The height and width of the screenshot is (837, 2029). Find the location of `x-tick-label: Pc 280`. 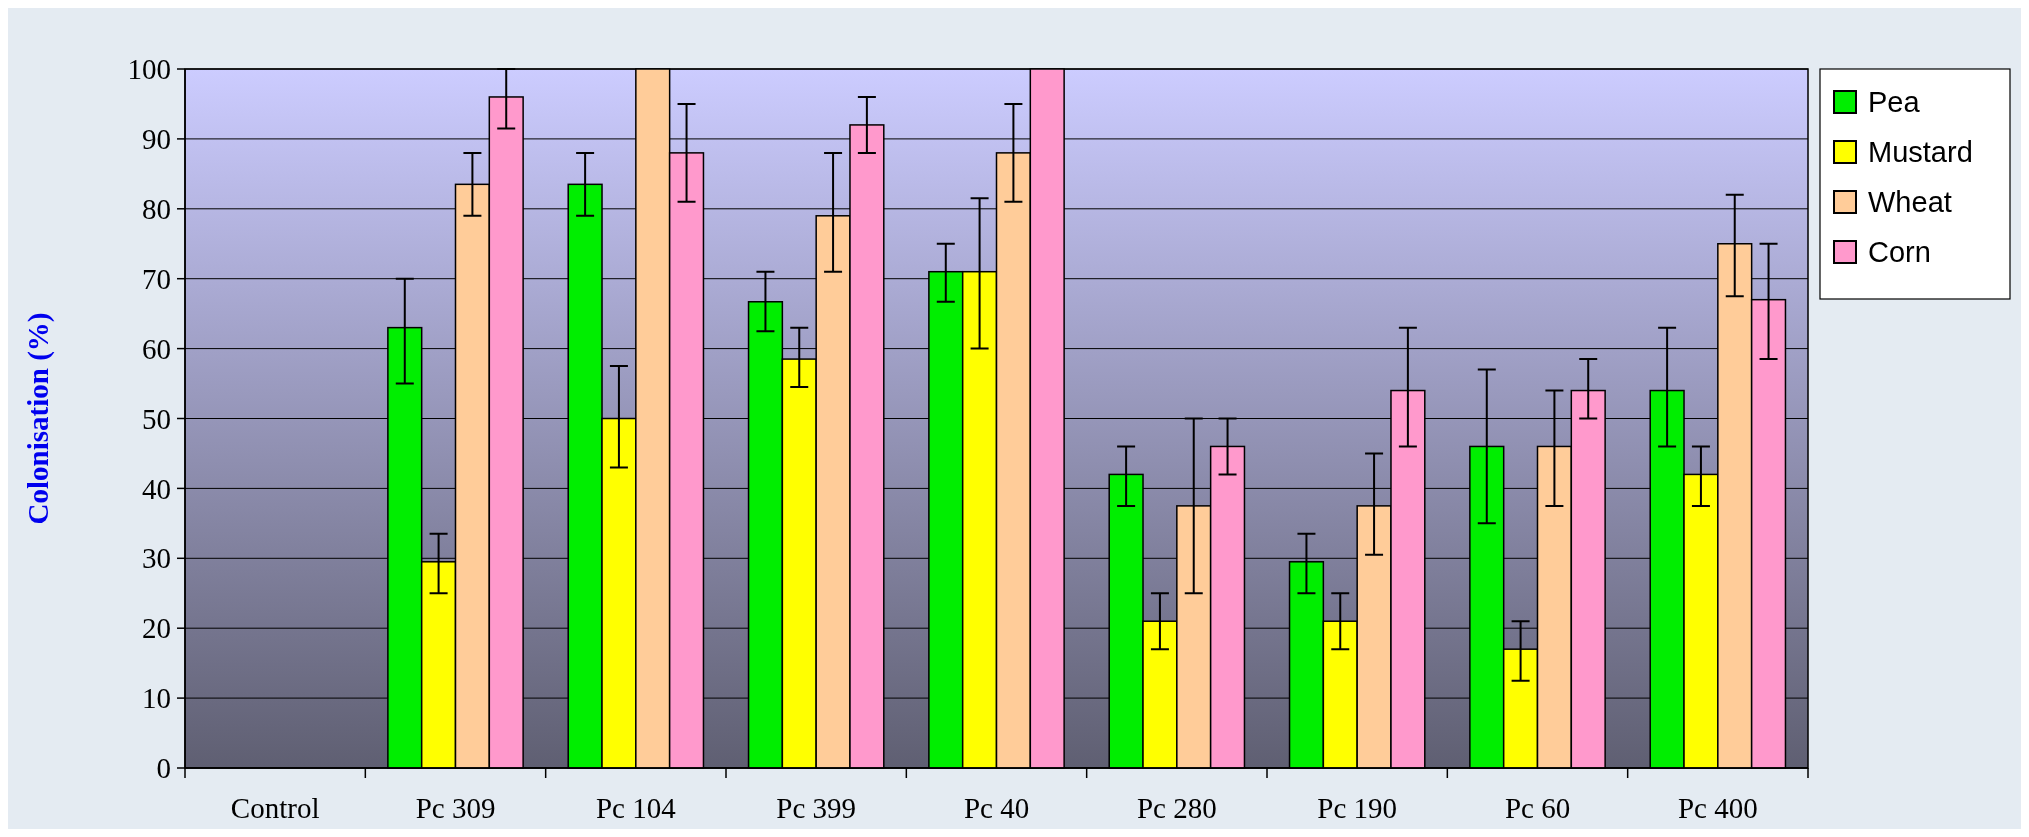

x-tick-label: Pc 280 is located at coordinates (1176, 808).